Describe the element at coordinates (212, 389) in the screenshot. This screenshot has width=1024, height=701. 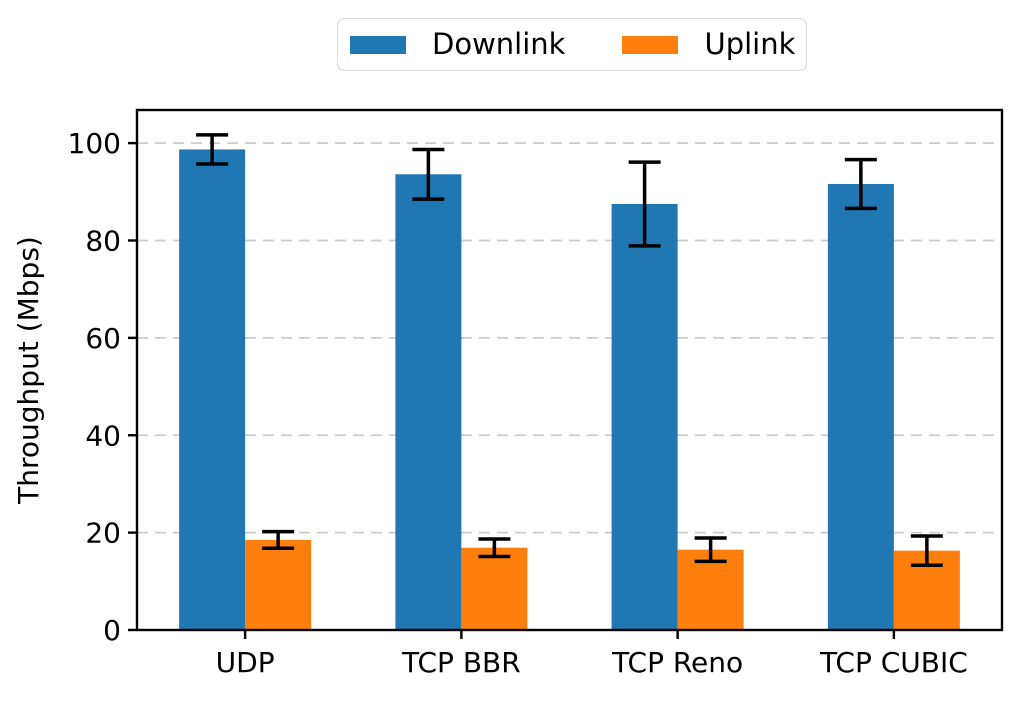
I see `bar-downlink-udp` at that location.